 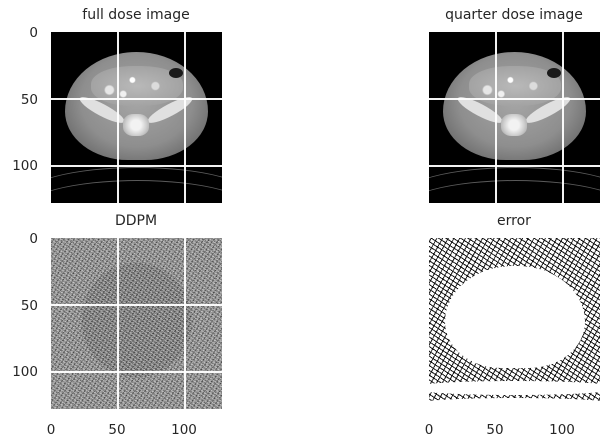 What do you see at coordinates (136, 221) in the screenshot?
I see `panel-title-ddpm: DDPM` at bounding box center [136, 221].